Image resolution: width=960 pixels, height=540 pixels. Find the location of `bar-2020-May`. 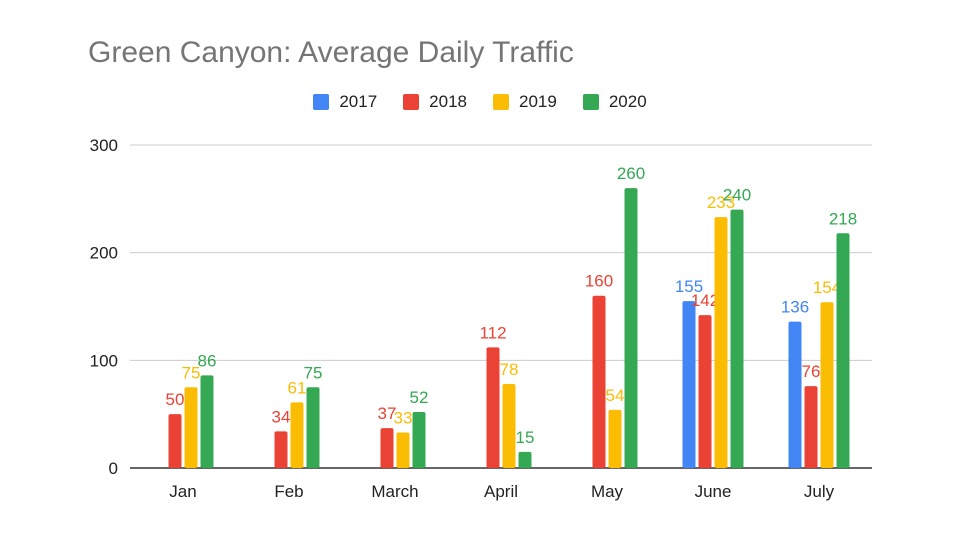

bar-2020-May is located at coordinates (631, 328).